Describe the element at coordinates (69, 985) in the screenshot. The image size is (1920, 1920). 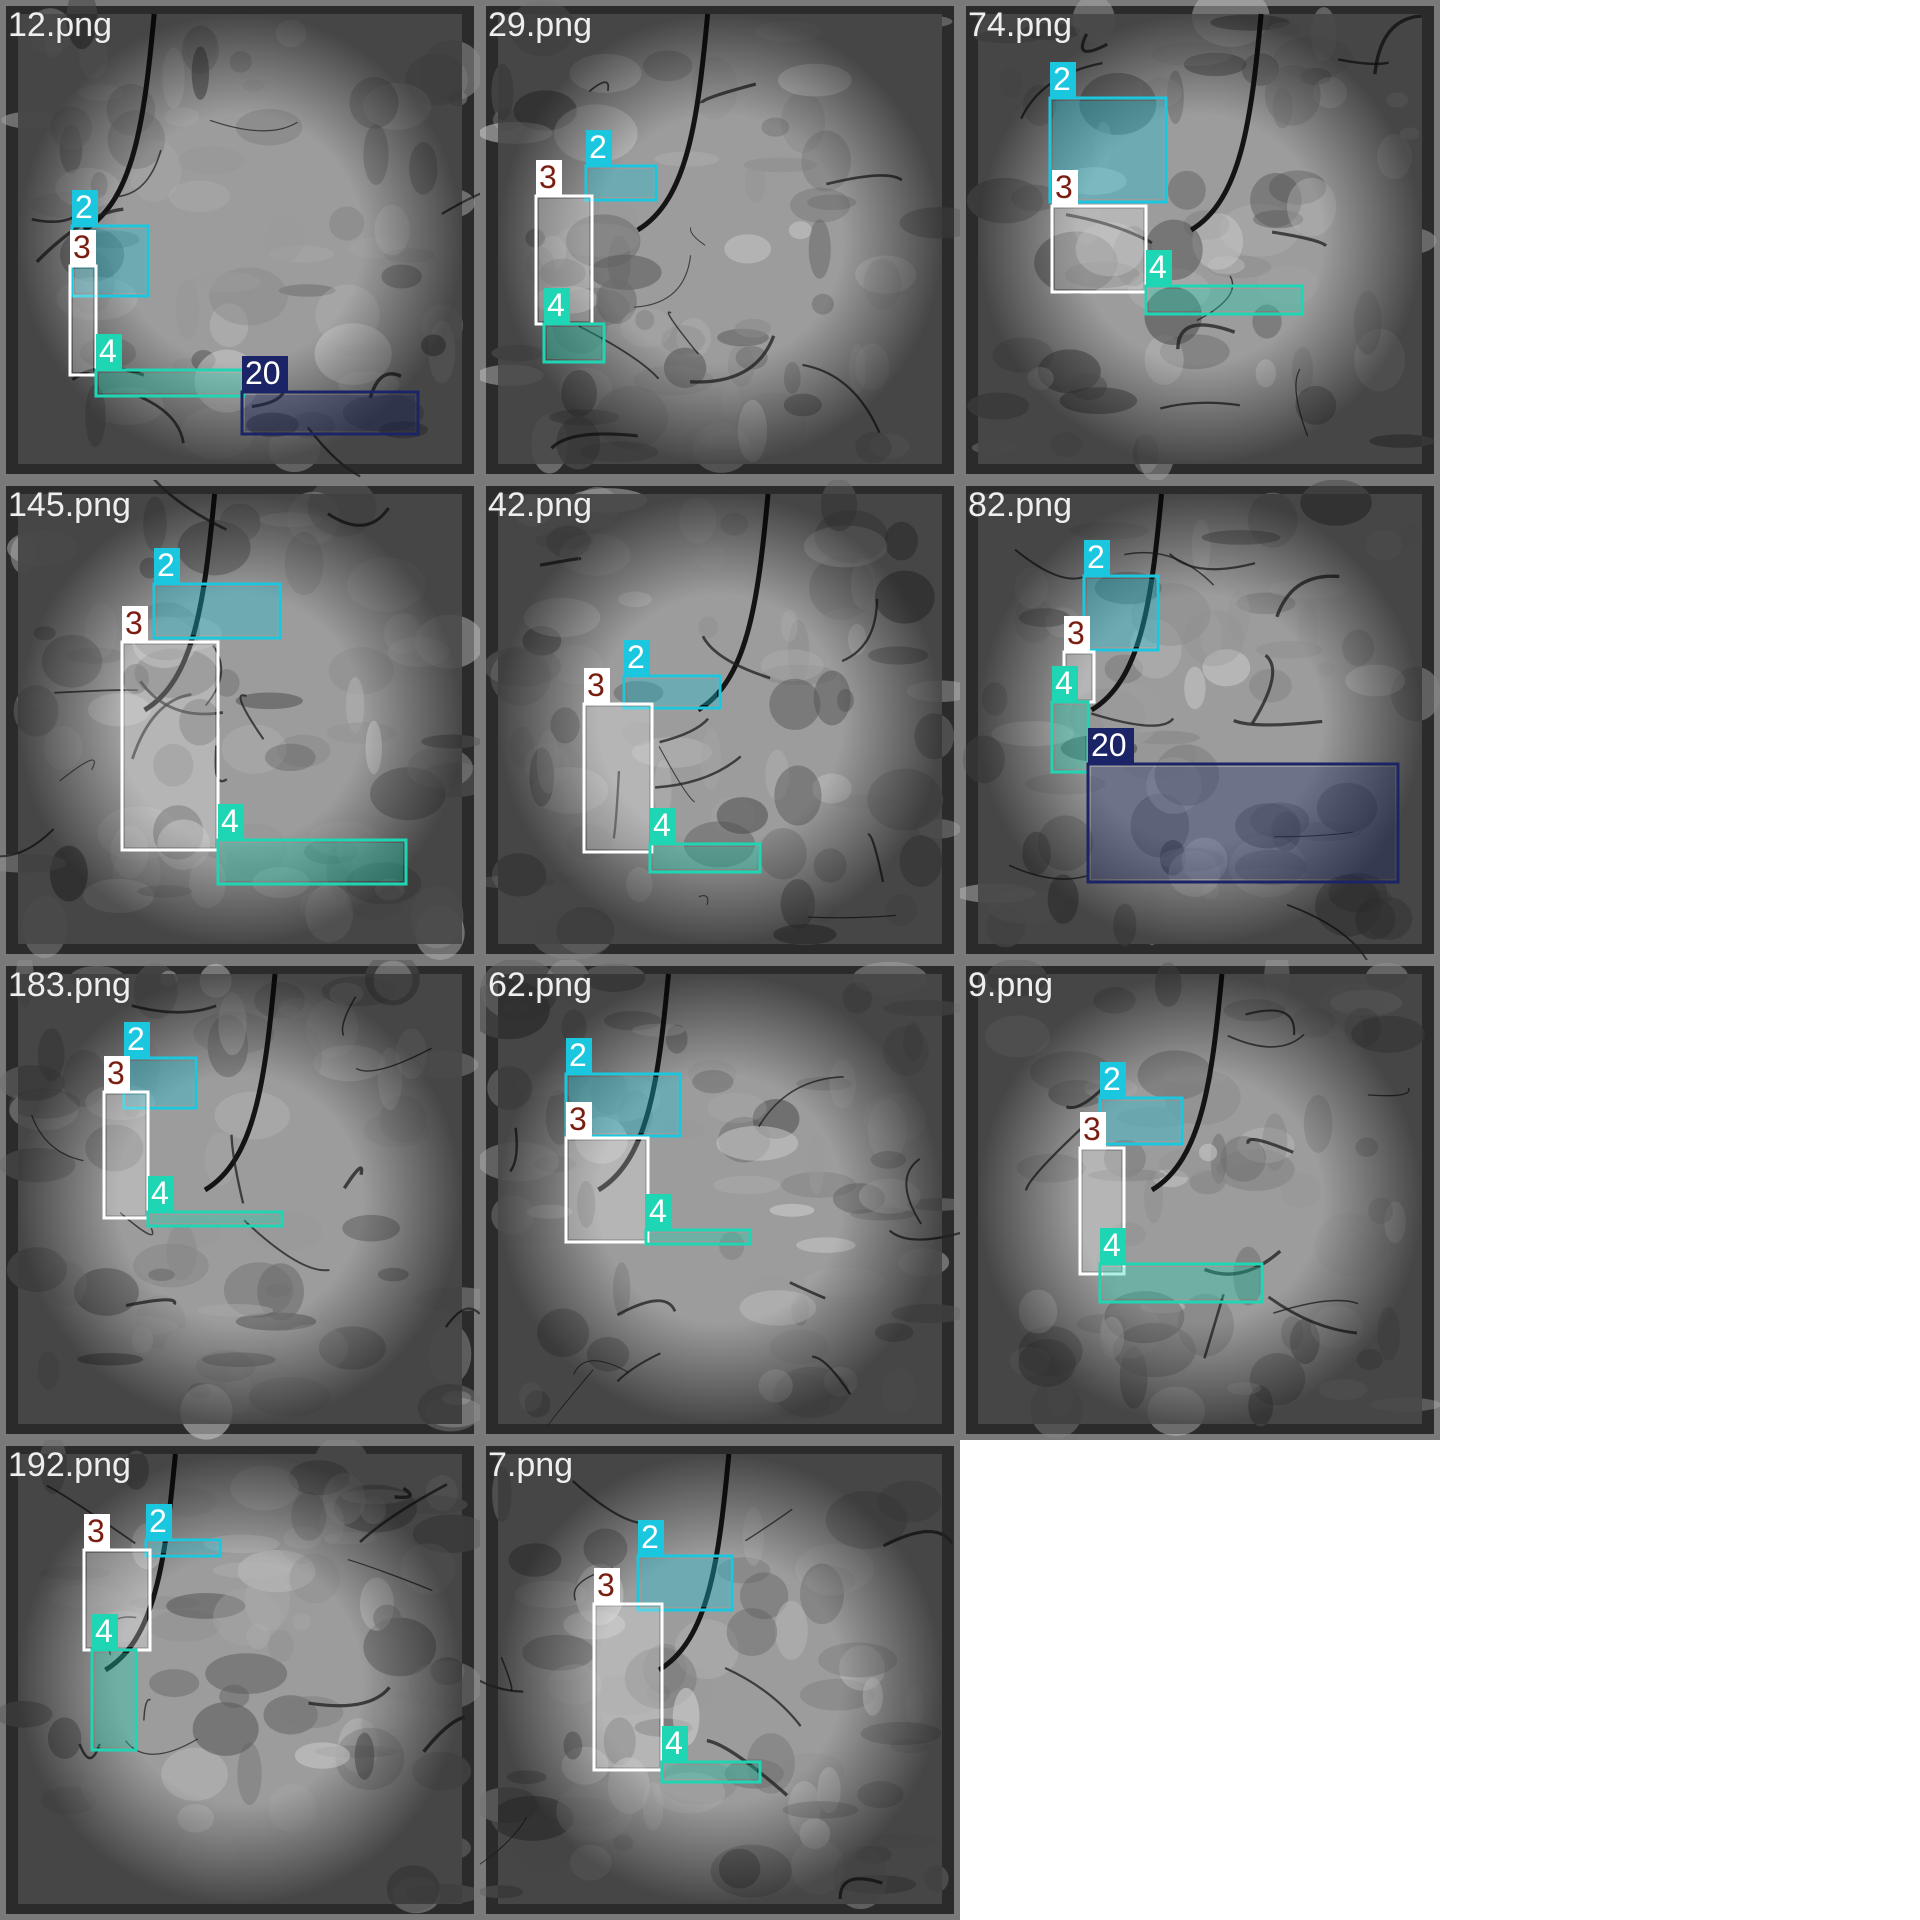
I see `tile-filename: 183.png` at that location.